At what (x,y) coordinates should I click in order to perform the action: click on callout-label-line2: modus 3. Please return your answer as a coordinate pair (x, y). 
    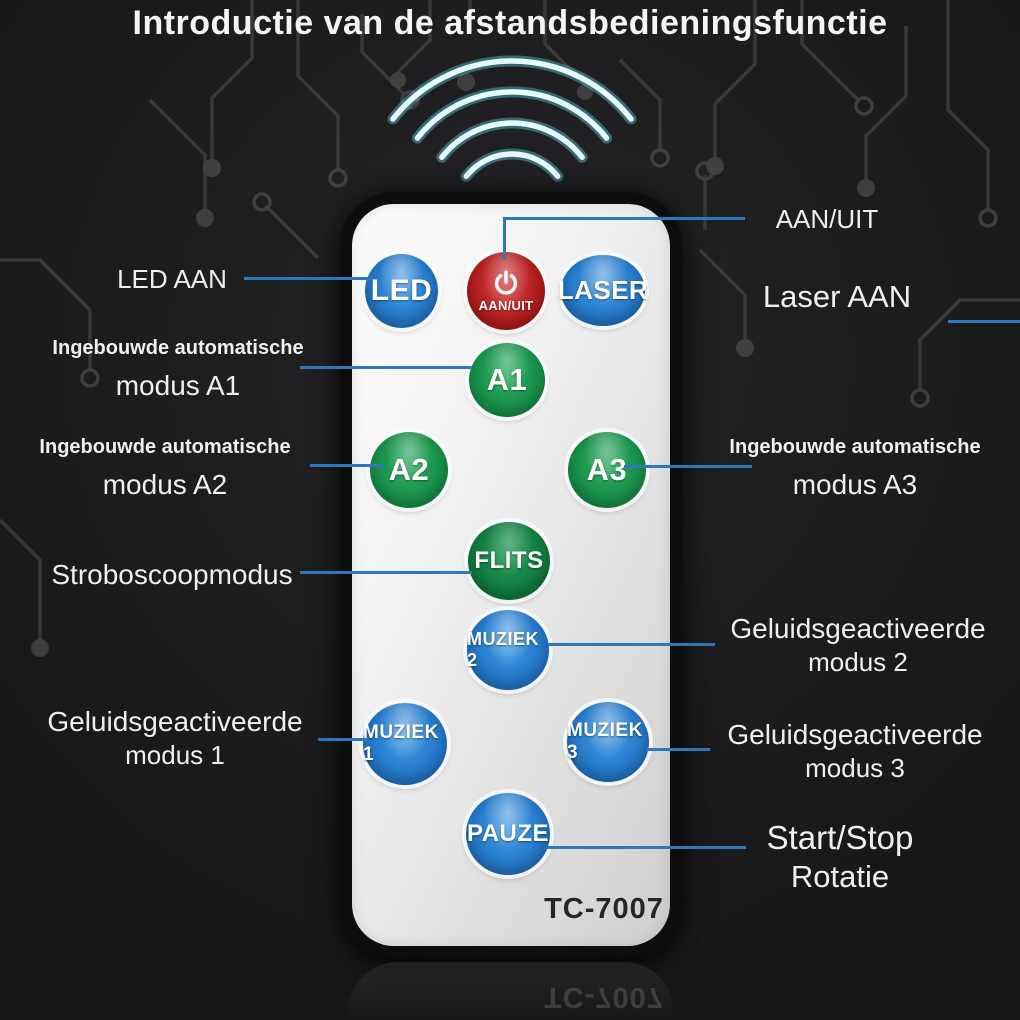
    Looking at the image, I should click on (855, 768).